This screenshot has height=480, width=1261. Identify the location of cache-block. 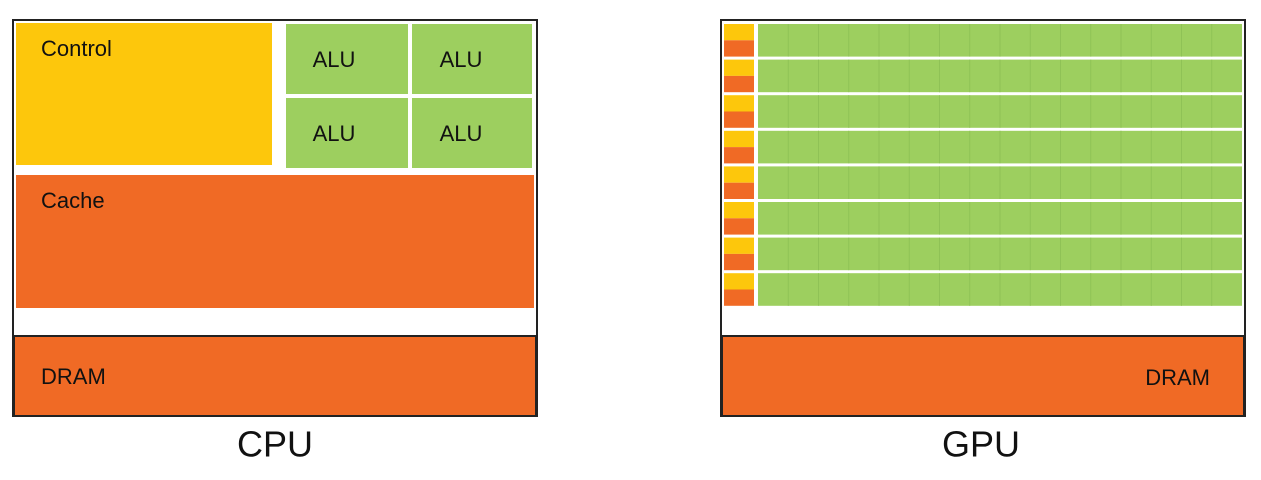
(275, 241).